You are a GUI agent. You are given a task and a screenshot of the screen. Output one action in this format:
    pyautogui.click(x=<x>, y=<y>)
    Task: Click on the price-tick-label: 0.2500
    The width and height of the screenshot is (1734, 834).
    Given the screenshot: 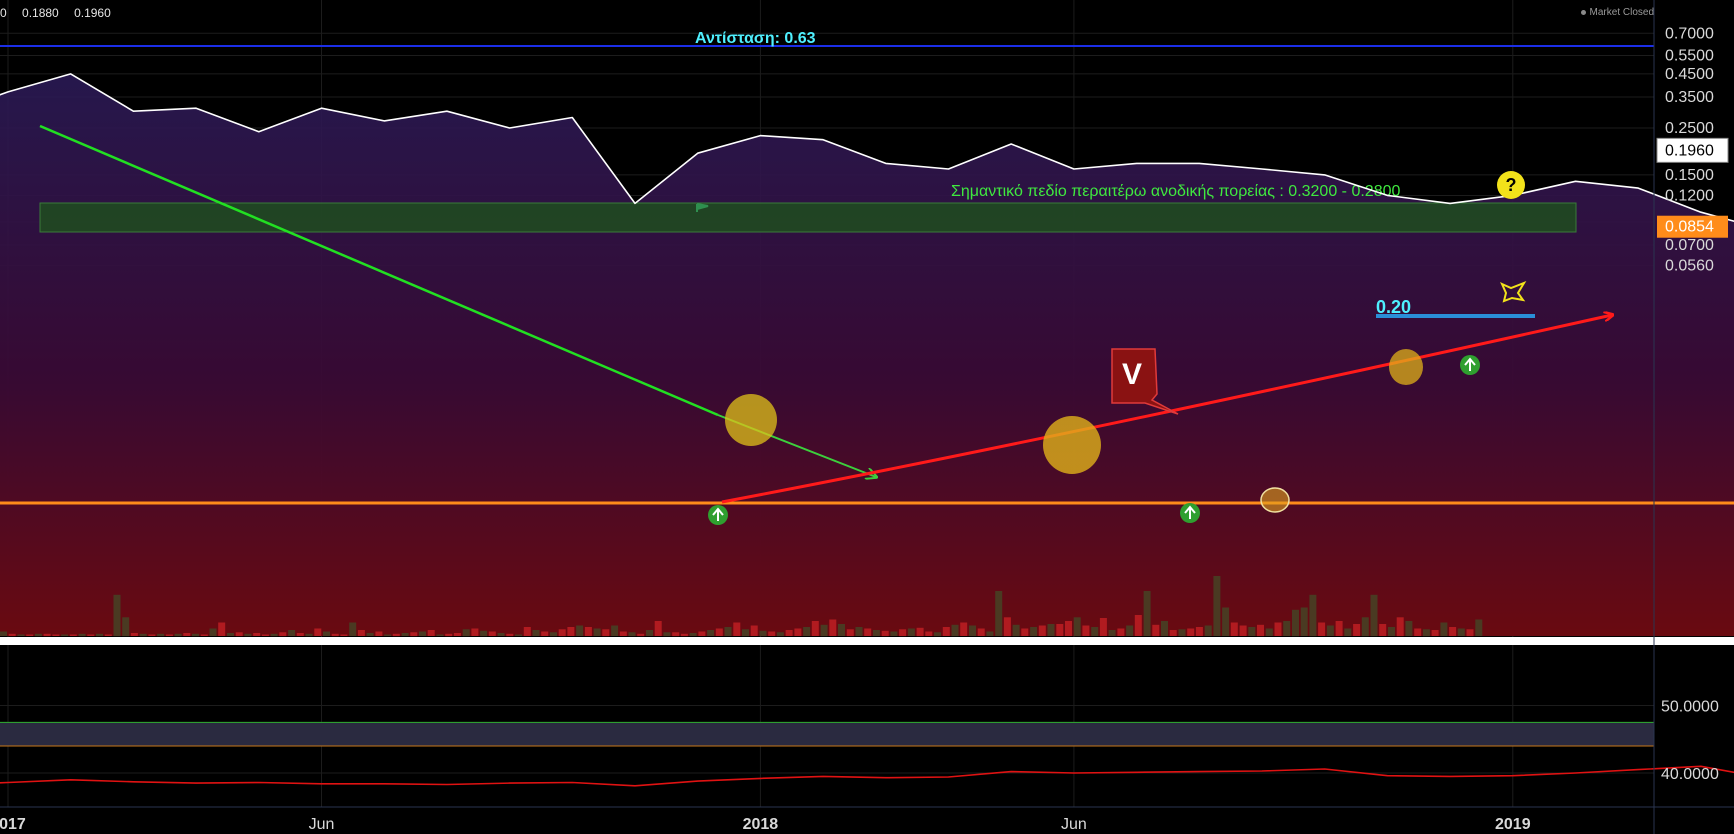 What is the action you would take?
    pyautogui.click(x=1689, y=128)
    